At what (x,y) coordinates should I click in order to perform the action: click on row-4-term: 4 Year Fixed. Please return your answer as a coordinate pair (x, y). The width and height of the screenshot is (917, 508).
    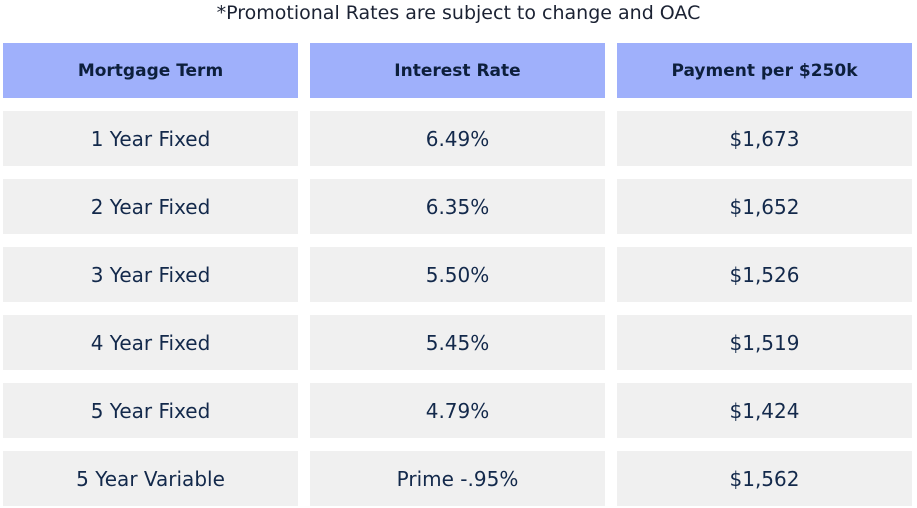
    Looking at the image, I should click on (150, 342).